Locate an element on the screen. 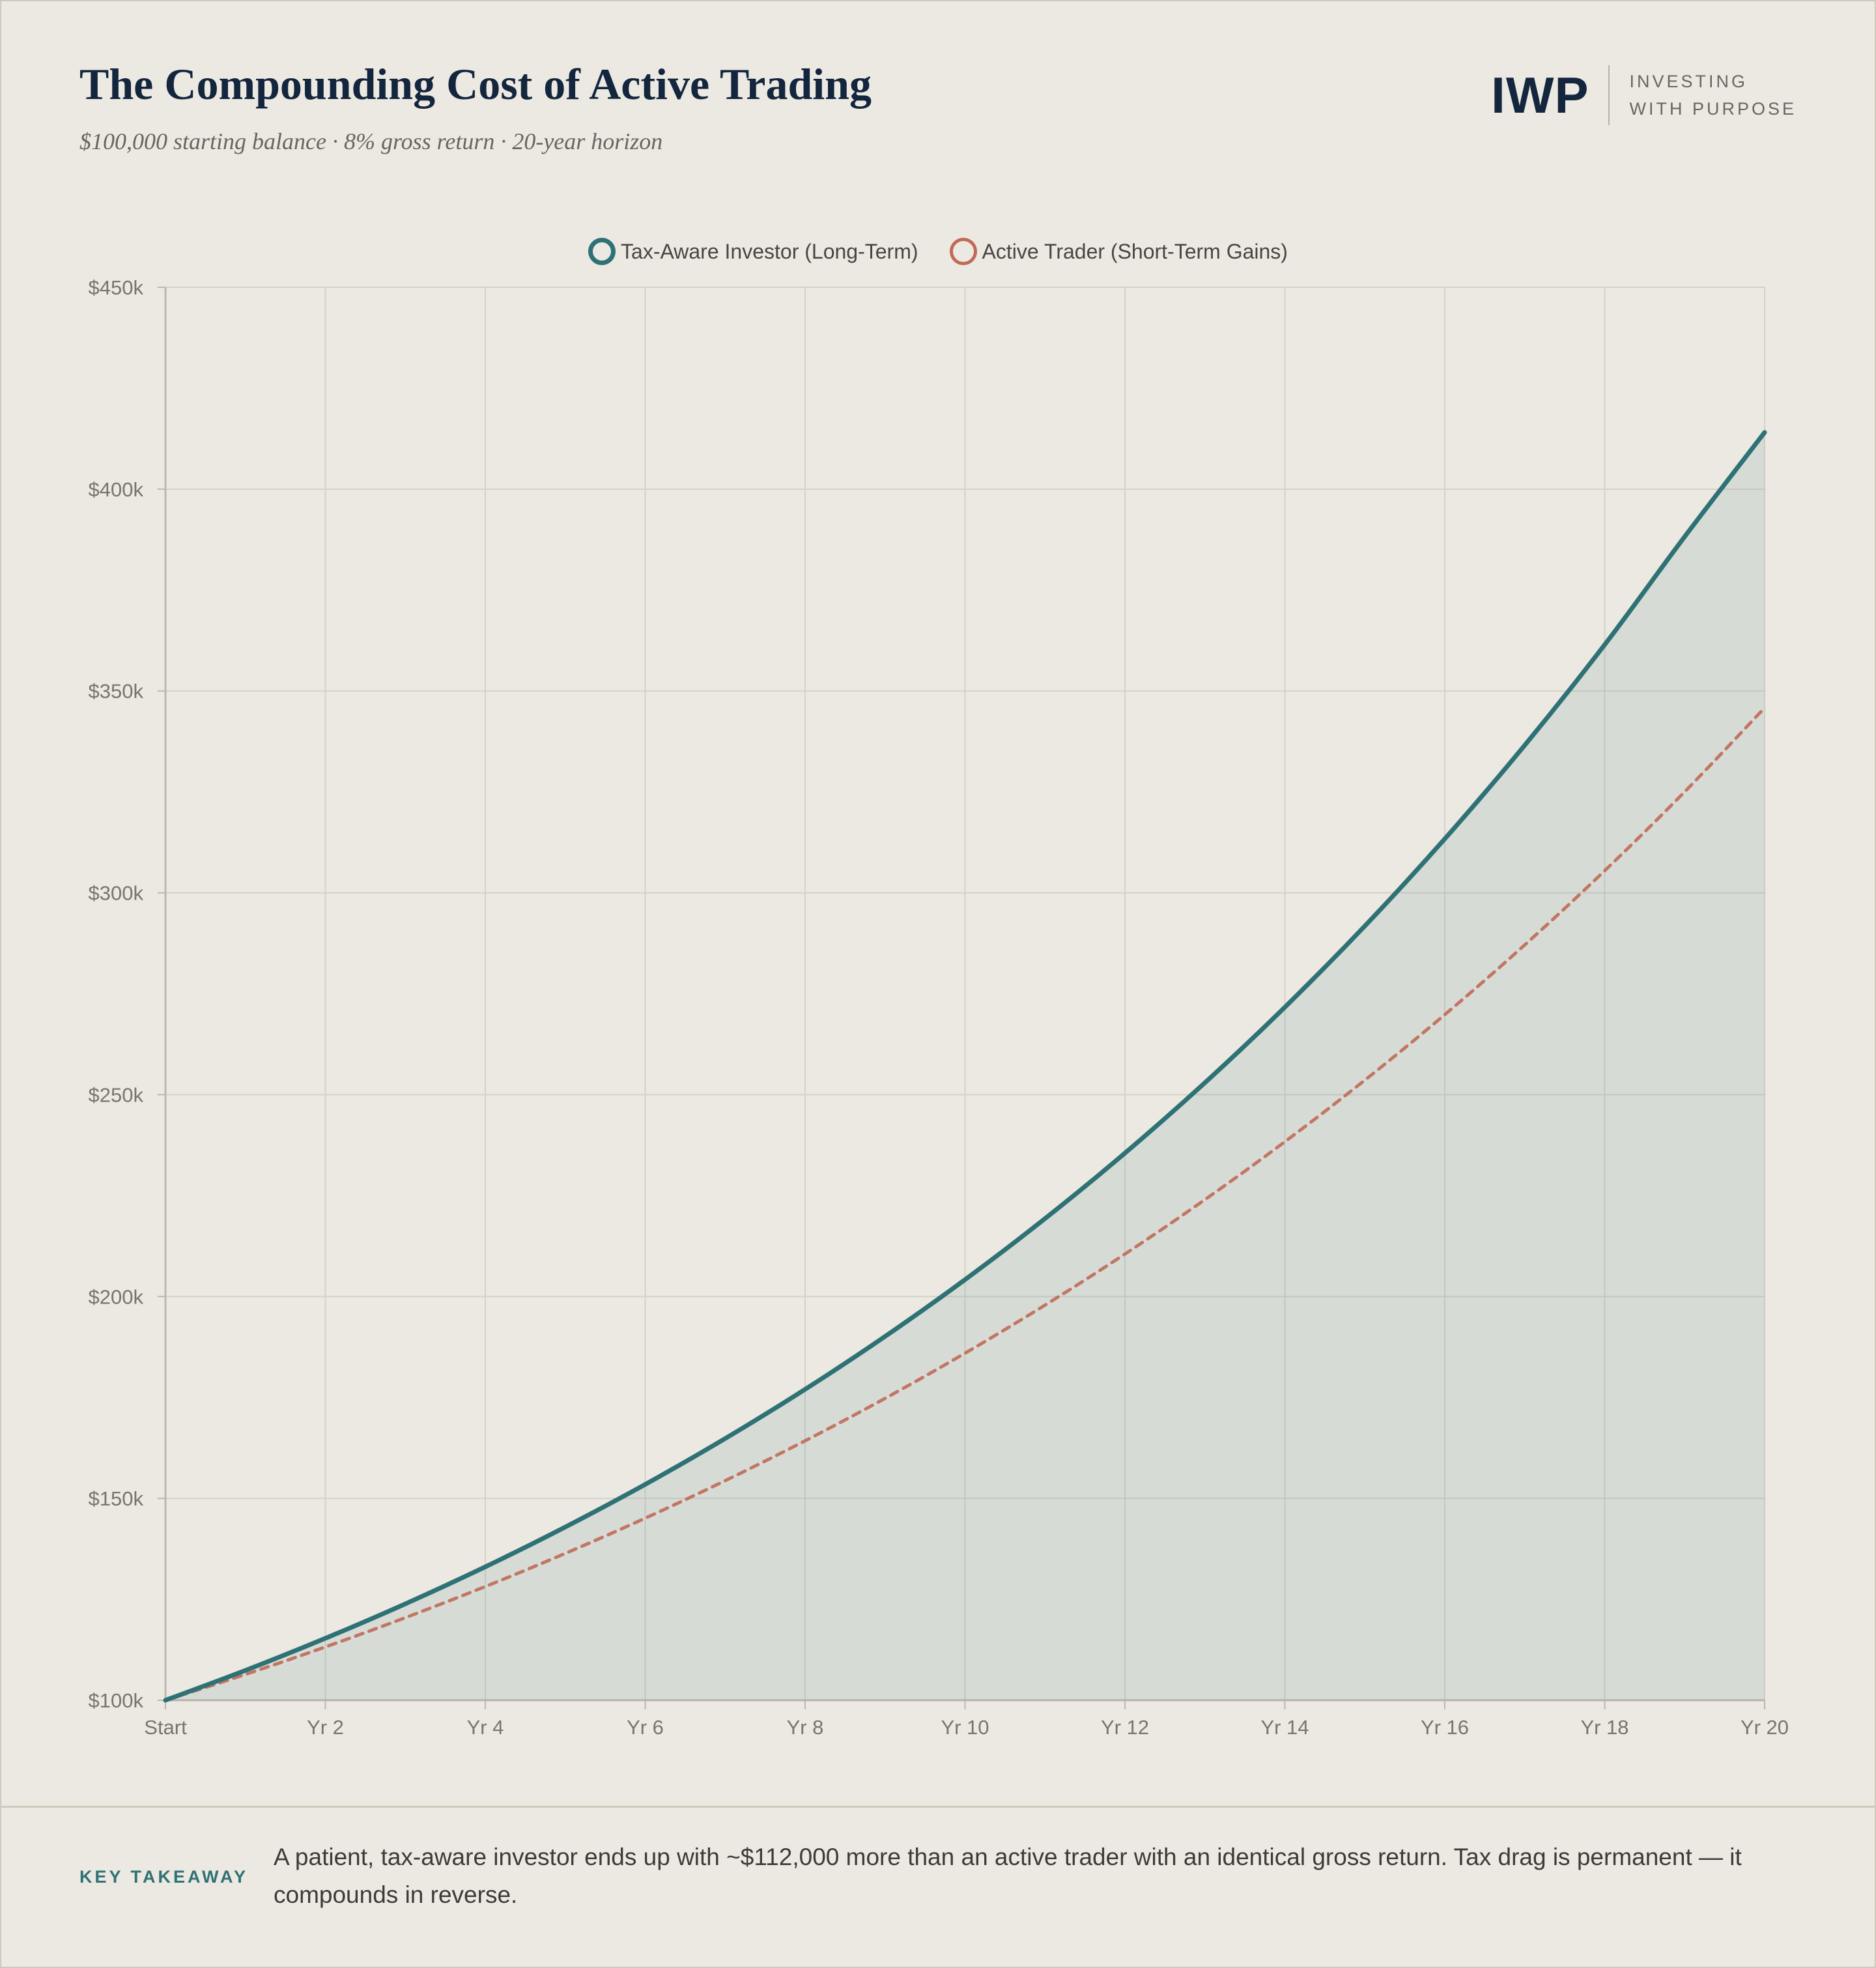 The width and height of the screenshot is (1876, 1968). page-title: The Compounding Cost of Active Trading is located at coordinates (476, 84).